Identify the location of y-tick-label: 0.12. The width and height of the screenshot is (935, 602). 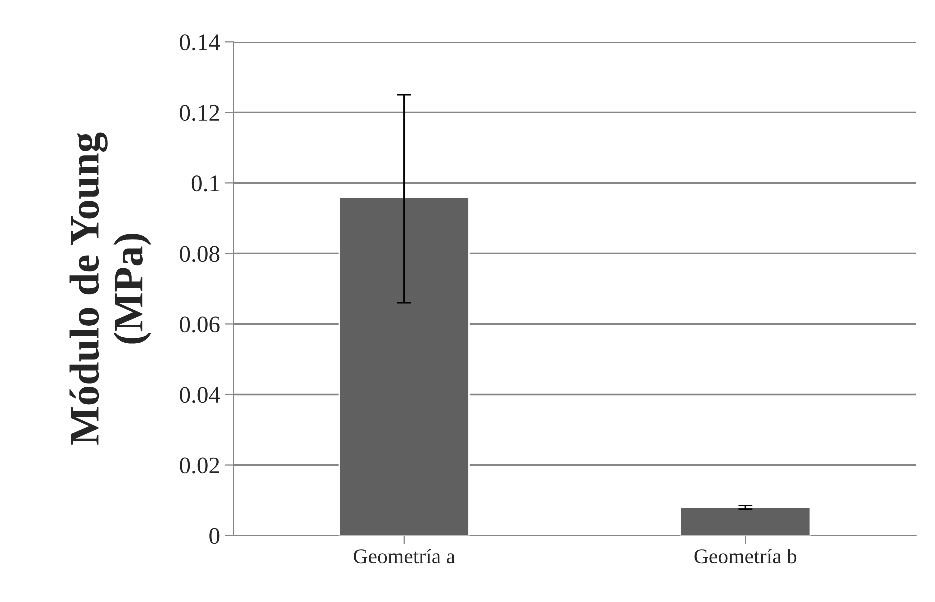
(200, 113).